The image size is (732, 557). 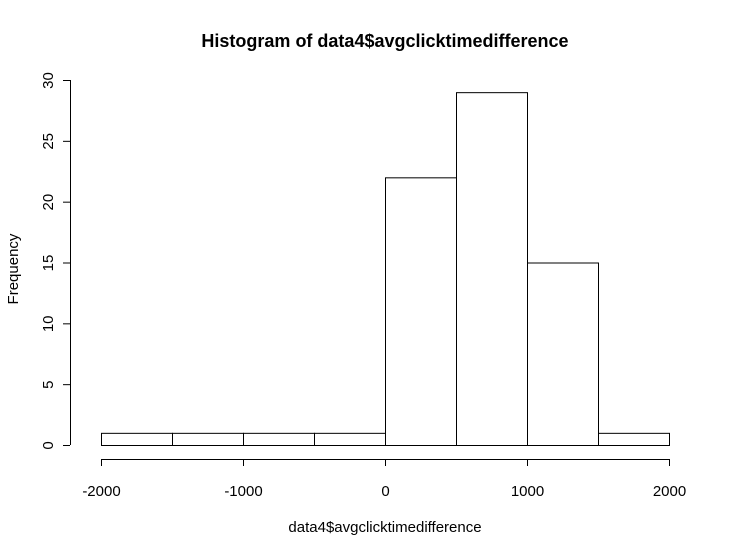 What do you see at coordinates (384, 527) in the screenshot?
I see `x-axis-label: data4$avgclicktimedifference` at bounding box center [384, 527].